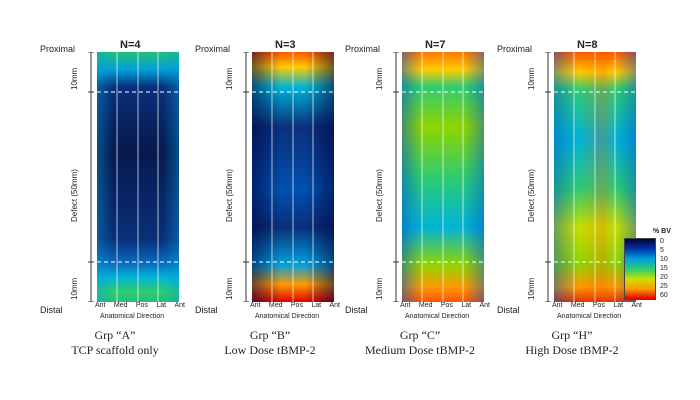  Describe the element at coordinates (115, 350) in the screenshot. I see `group-treatment: TCP scaffold only` at that location.